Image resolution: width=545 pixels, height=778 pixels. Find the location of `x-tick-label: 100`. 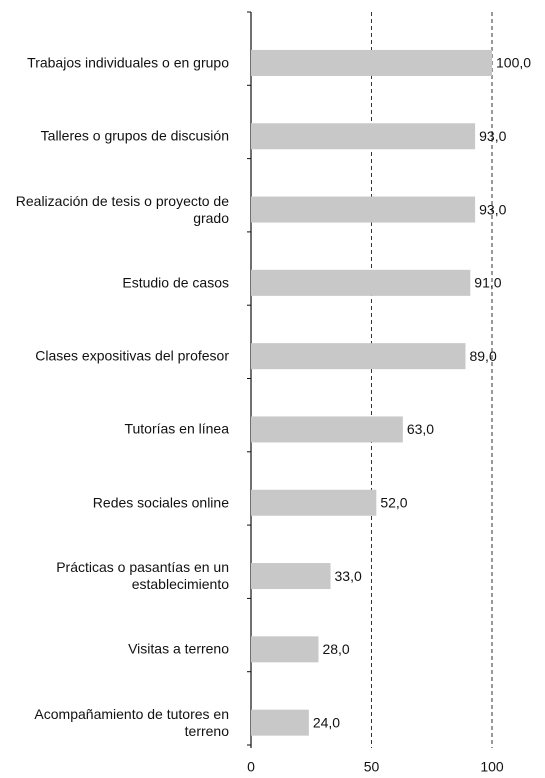

x-tick-label: 100 is located at coordinates (492, 767).